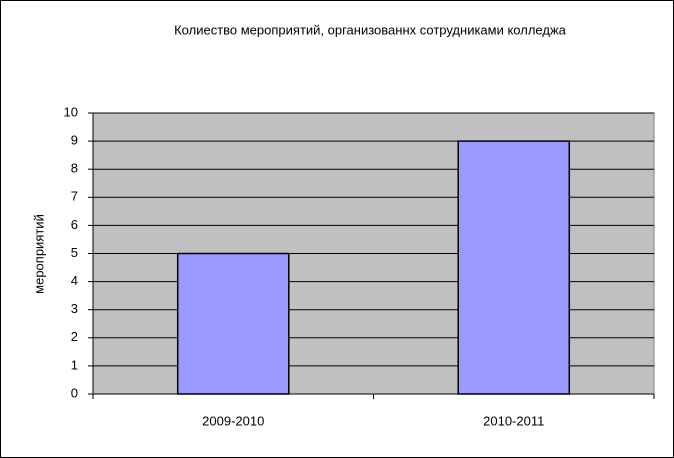 Image resolution: width=674 pixels, height=458 pixels. Describe the element at coordinates (71, 111) in the screenshot. I see `y-tick-label: 10` at that location.